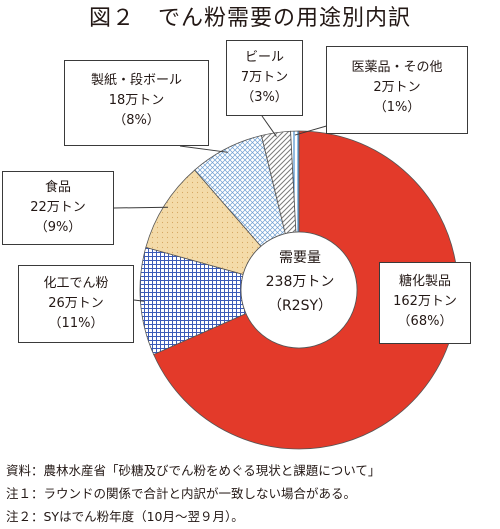 The width and height of the screenshot is (500, 529). Describe the element at coordinates (300, 258) in the screenshot. I see `center-title: 需要量` at that location.